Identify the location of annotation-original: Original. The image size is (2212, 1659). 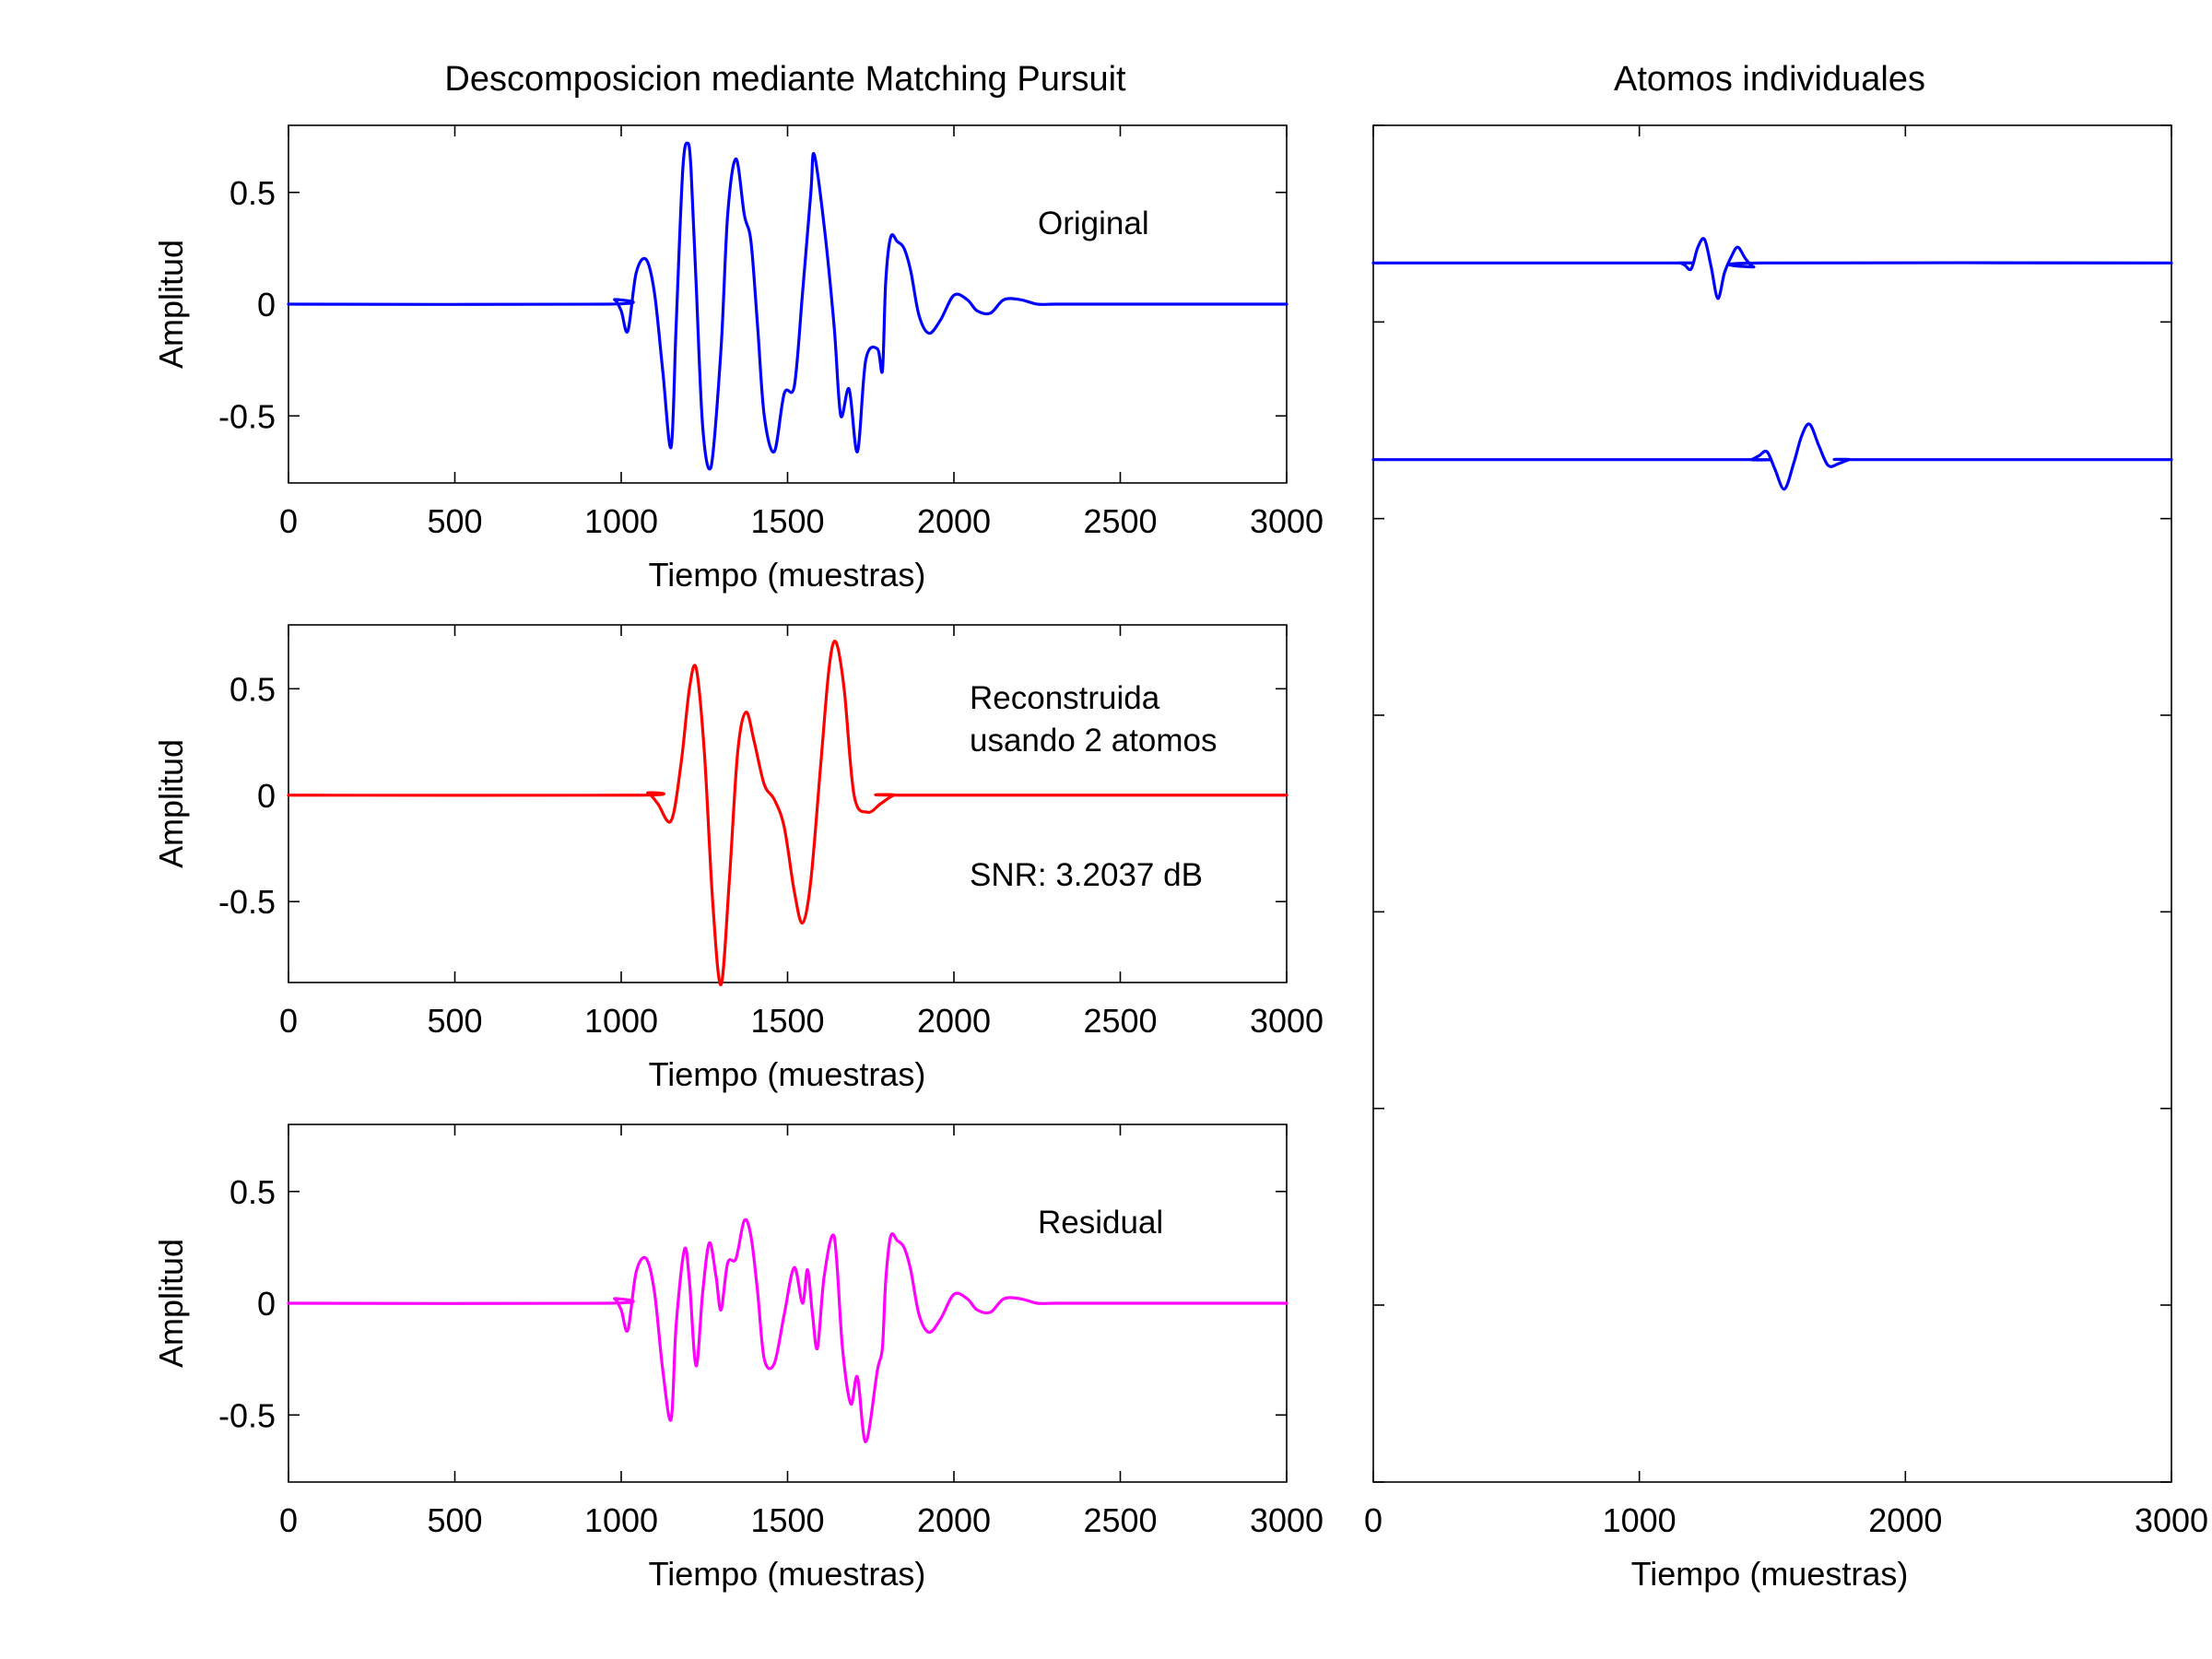
(1093, 223).